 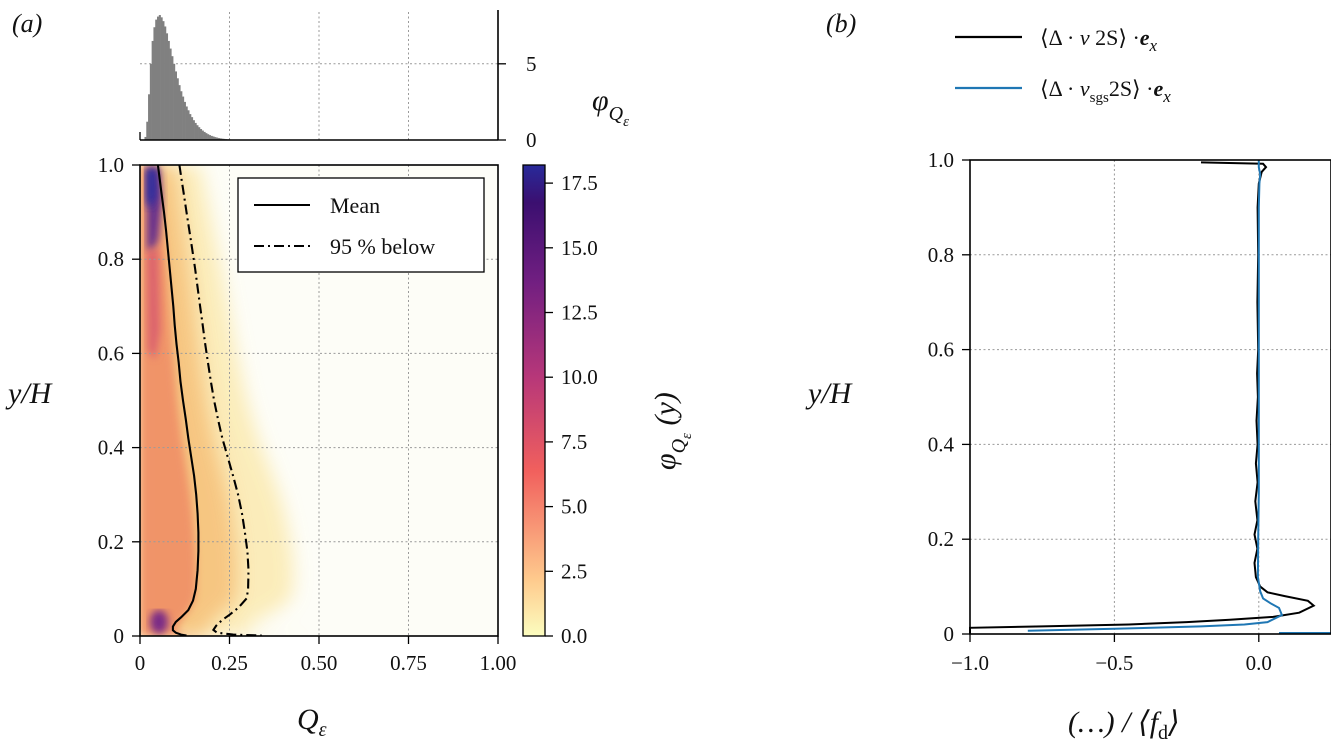 I want to click on histogram-bars, so click(x=196, y=78).